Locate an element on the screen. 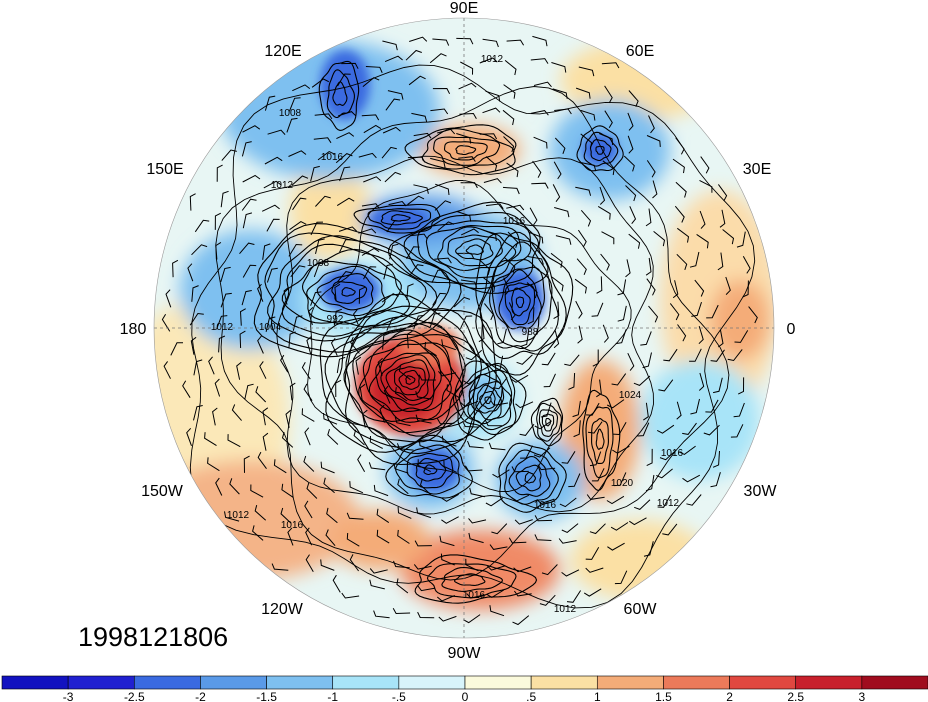  colorbar-tick-label: -2.5 is located at coordinates (134, 696).